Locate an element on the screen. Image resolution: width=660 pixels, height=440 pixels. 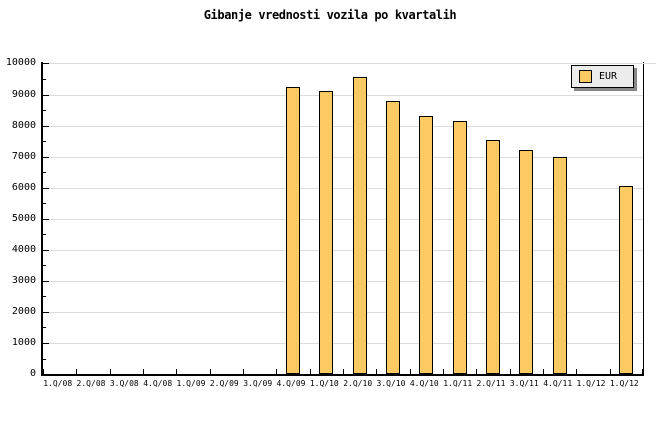
x-axis-label-11: 4.Q/10 is located at coordinates (424, 383).